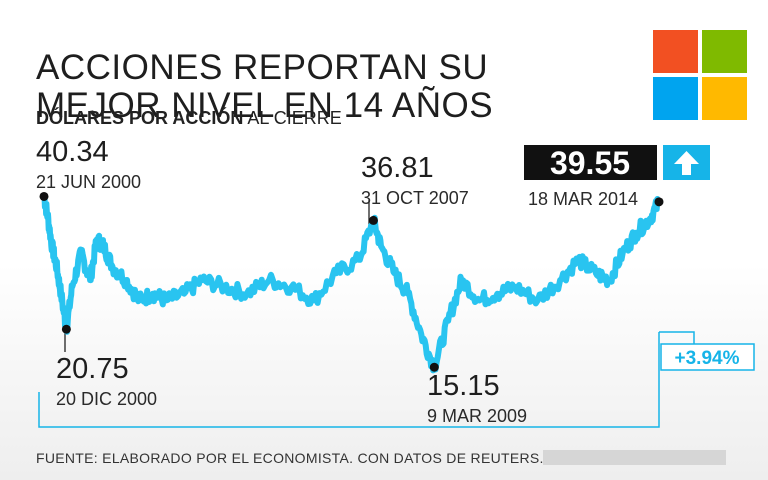  What do you see at coordinates (106, 399) in the screenshot?
I see `label-date-low-2000: 20 DIC 2000` at bounding box center [106, 399].